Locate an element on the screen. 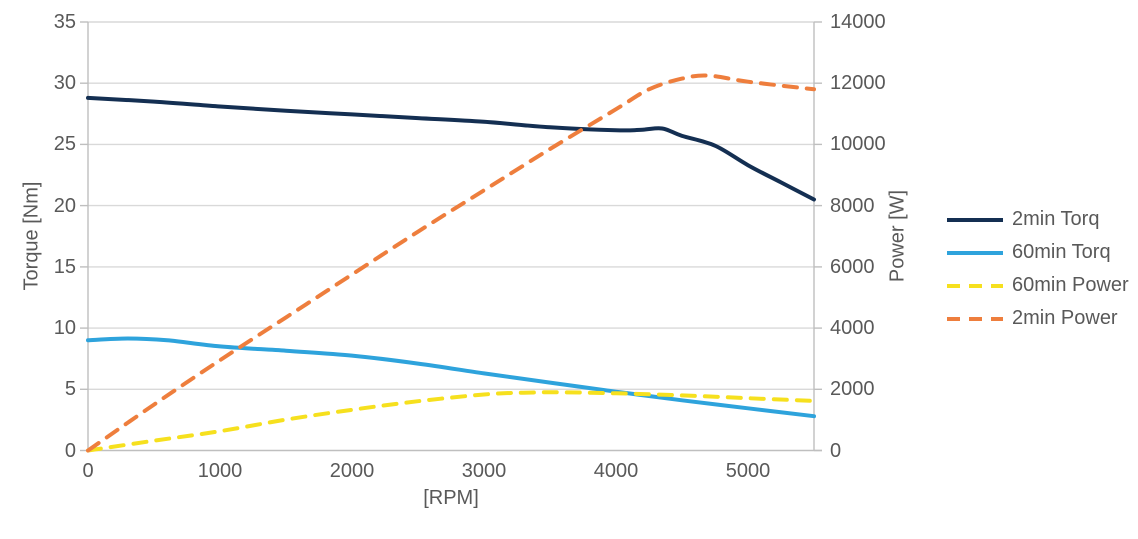 This screenshot has height=539, width=1138. legend-item-60min-power: 60min Power is located at coordinates (1037, 285).